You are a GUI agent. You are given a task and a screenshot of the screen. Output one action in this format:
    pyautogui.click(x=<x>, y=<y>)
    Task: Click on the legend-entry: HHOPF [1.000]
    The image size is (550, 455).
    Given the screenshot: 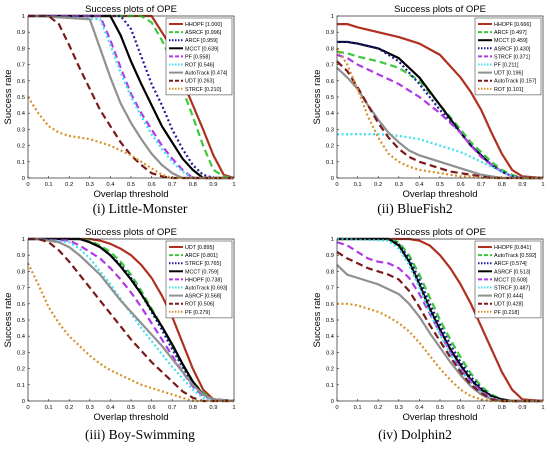 What is the action you would take?
    pyautogui.click(x=203, y=25)
    